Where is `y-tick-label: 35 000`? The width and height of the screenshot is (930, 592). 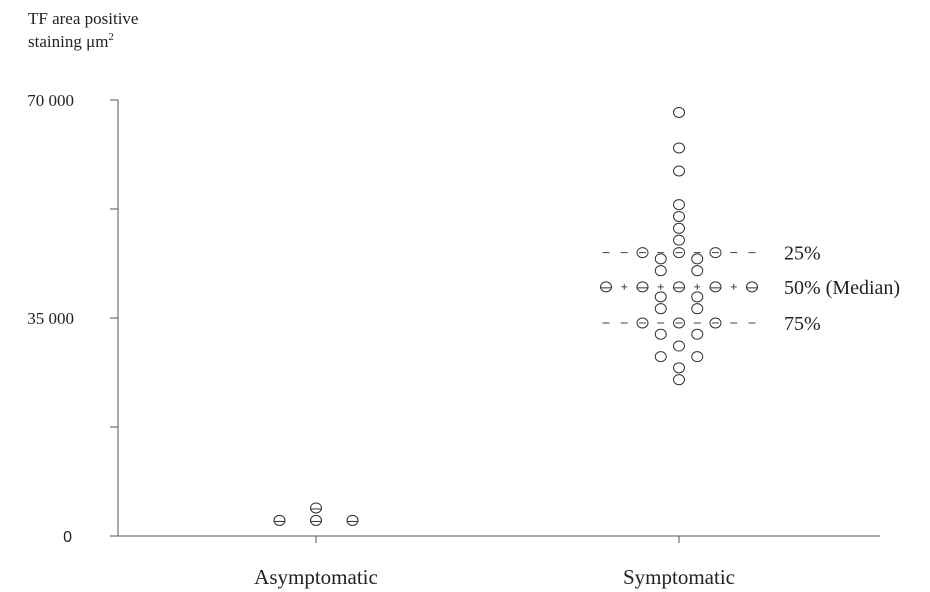
y-tick-label: 35 000 is located at coordinates (50, 318).